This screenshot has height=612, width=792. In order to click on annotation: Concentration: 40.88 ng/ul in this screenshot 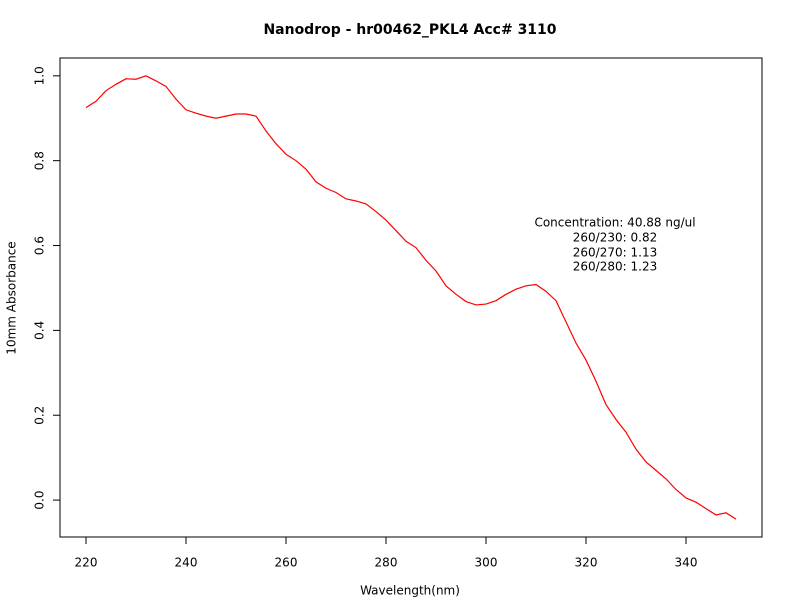, I will do `click(614, 223)`.